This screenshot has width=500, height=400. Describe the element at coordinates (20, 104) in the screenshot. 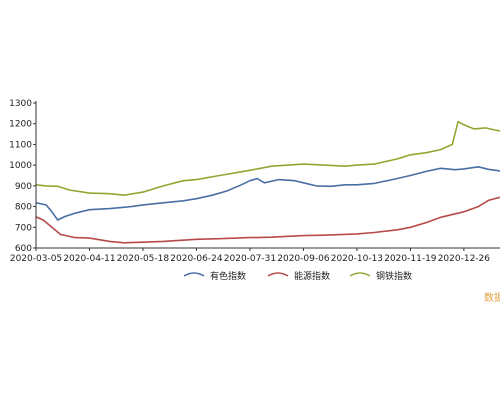

I see `y-tick-label: 1300` at that location.